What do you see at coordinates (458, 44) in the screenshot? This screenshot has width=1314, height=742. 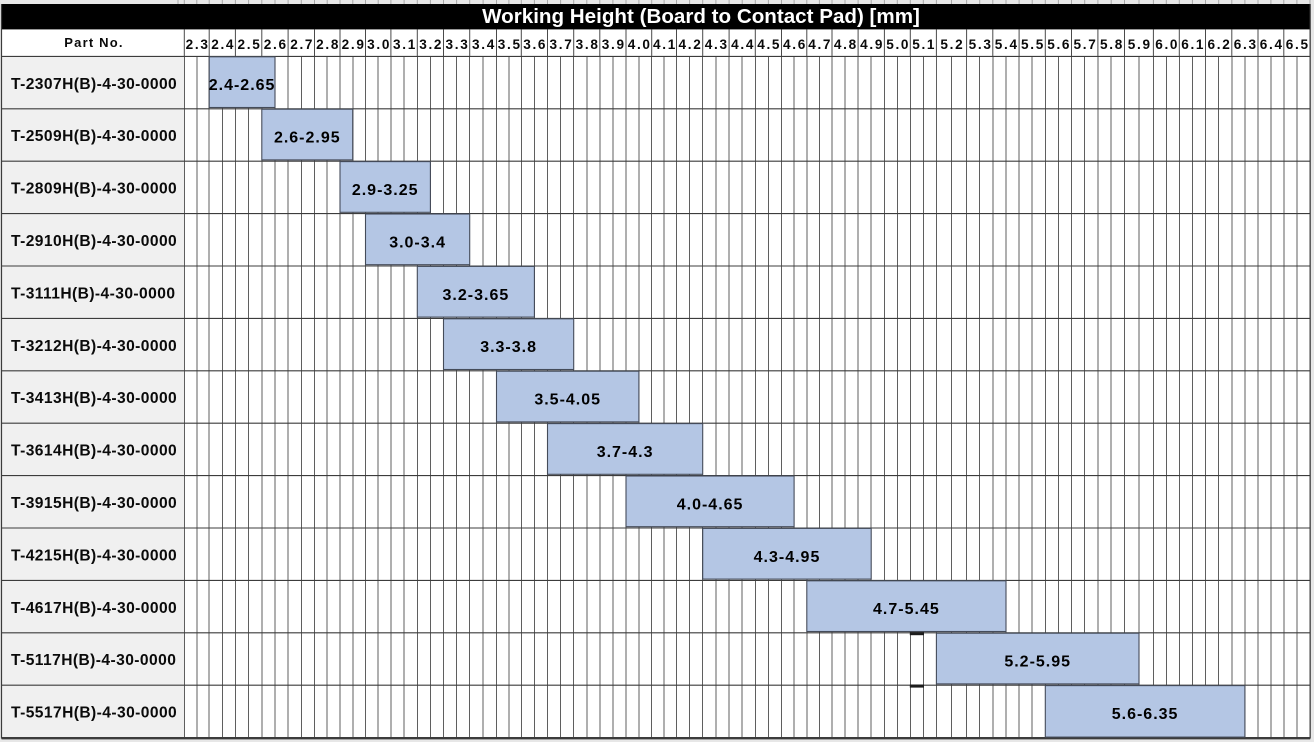 I see `svg-text: 3.3` at bounding box center [458, 44].